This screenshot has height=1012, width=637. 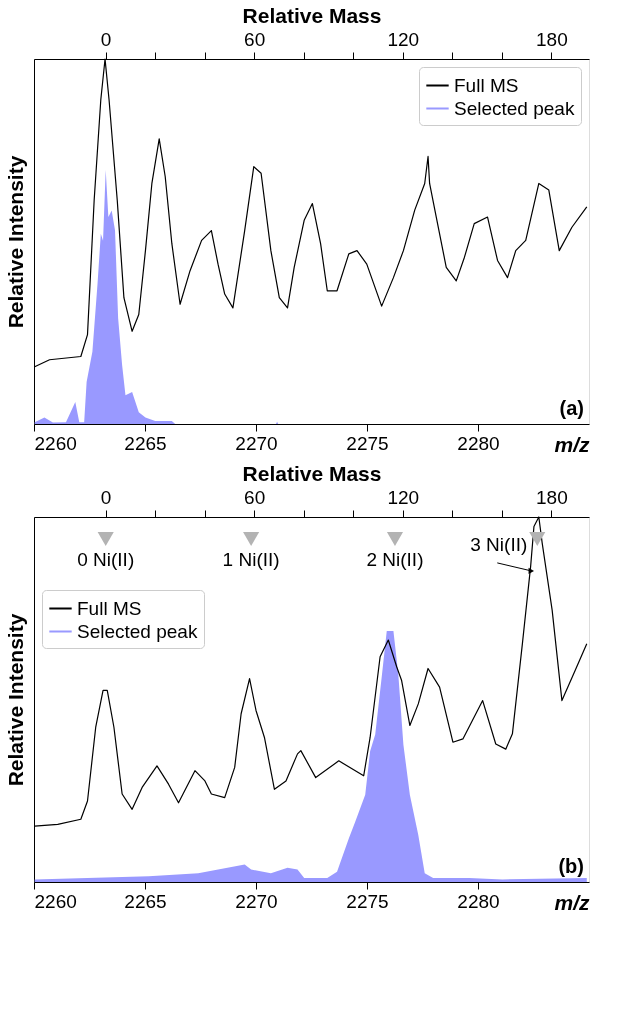 What do you see at coordinates (571, 408) in the screenshot?
I see `annotation: (a)` at bounding box center [571, 408].